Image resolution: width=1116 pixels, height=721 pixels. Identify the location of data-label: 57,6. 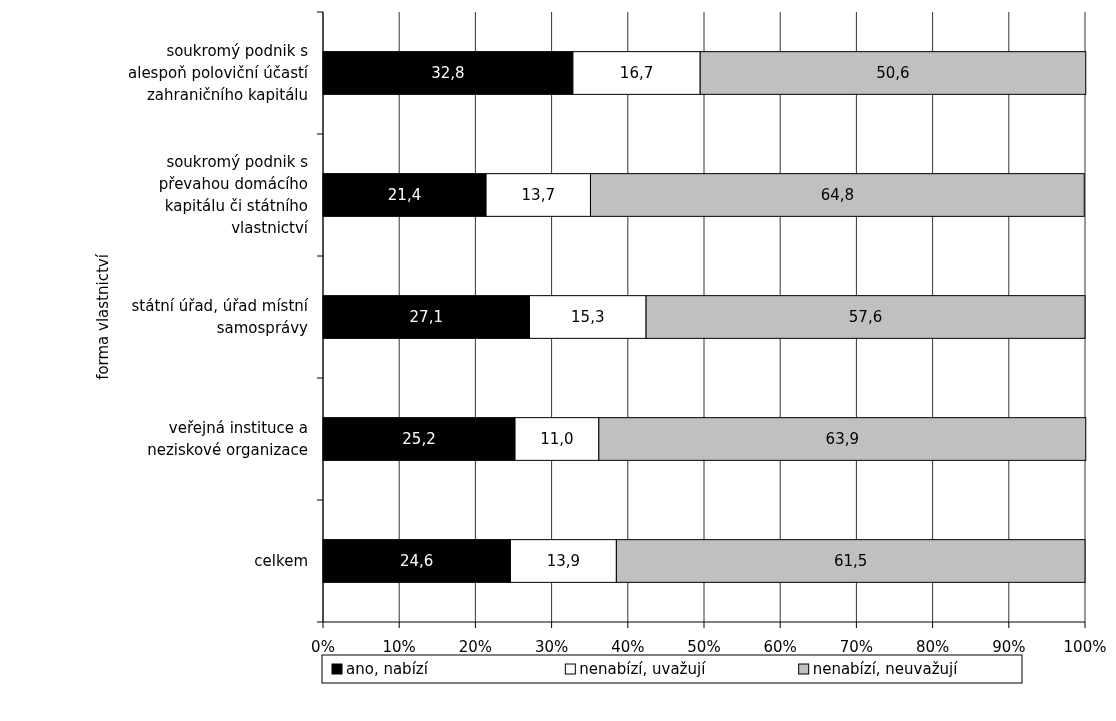
(865, 317).